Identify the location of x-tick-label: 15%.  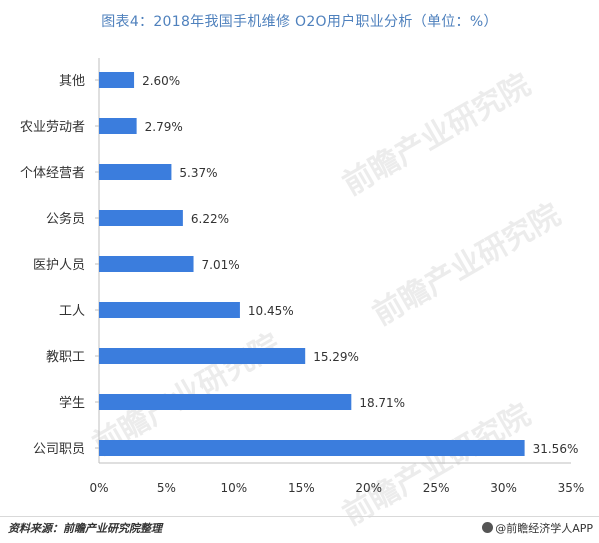
(301, 488).